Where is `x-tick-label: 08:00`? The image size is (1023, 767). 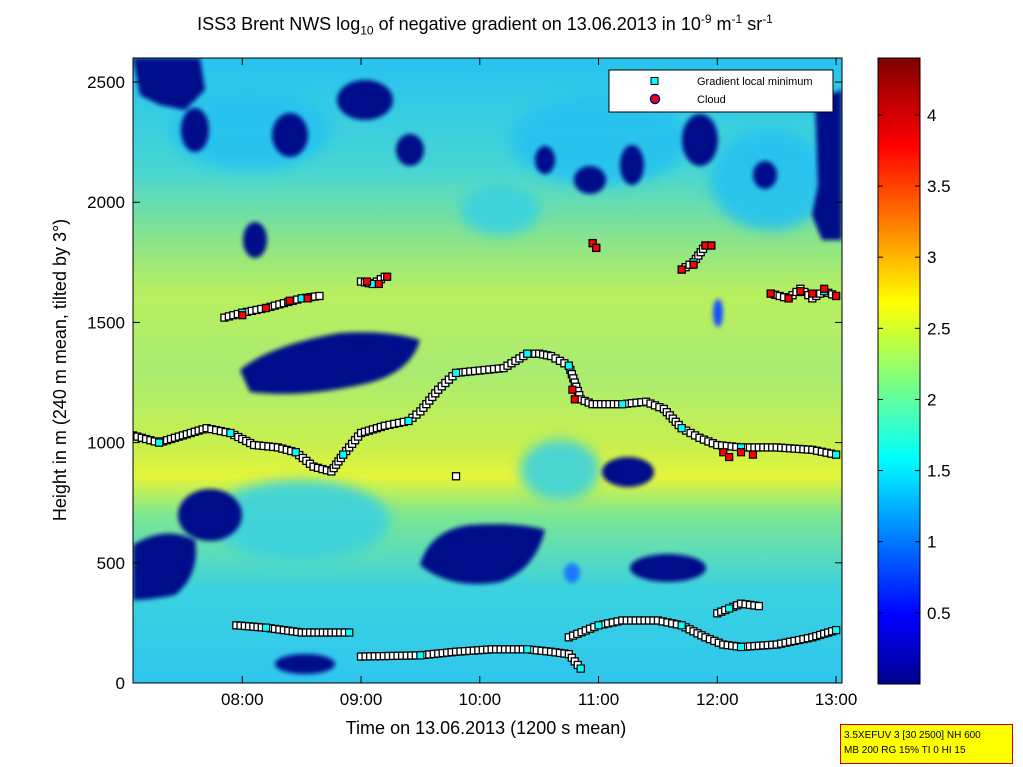 x-tick-label: 08:00 is located at coordinates (242, 699).